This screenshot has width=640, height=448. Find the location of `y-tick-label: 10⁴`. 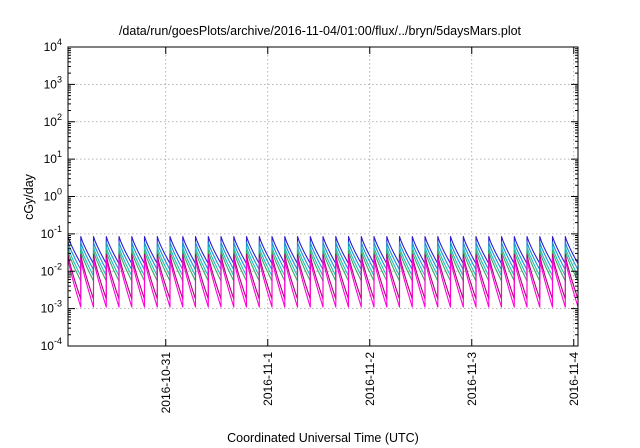

y-tick-label: 10⁴ is located at coordinates (53, 45).